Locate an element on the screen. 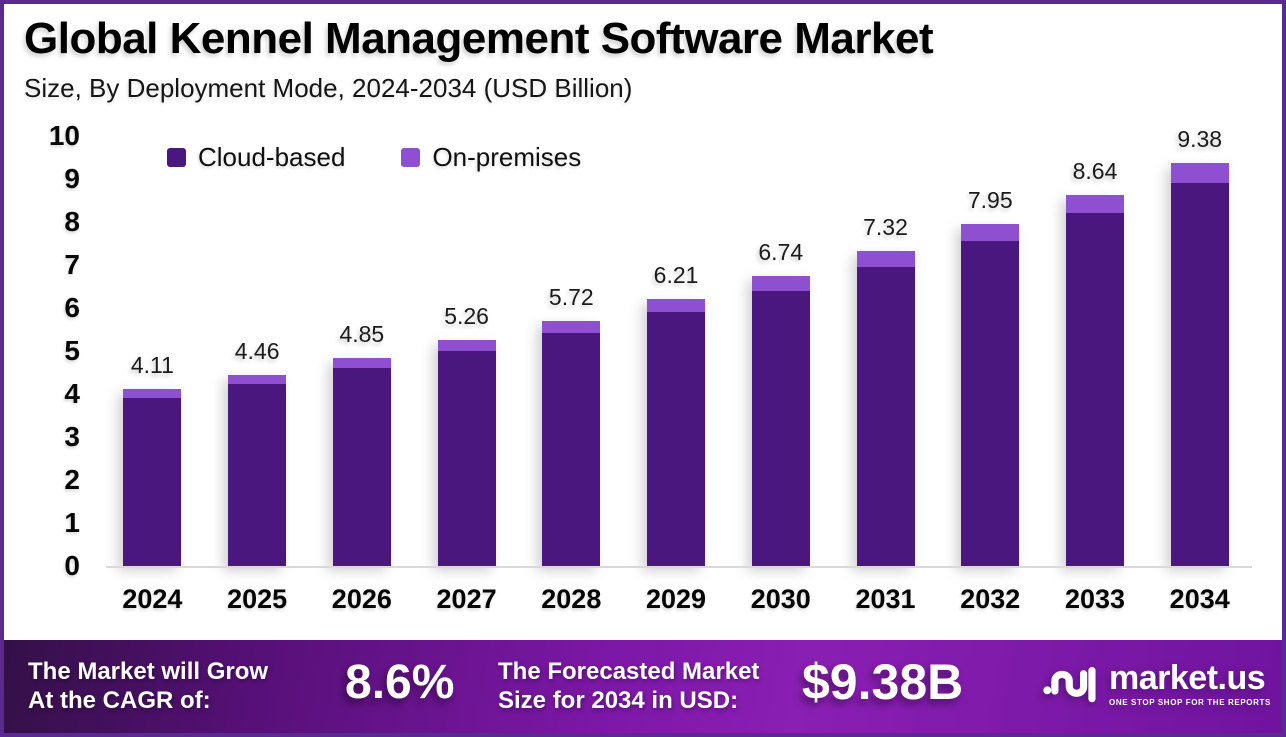  bar-group: 4.46 is located at coordinates (257, 452).